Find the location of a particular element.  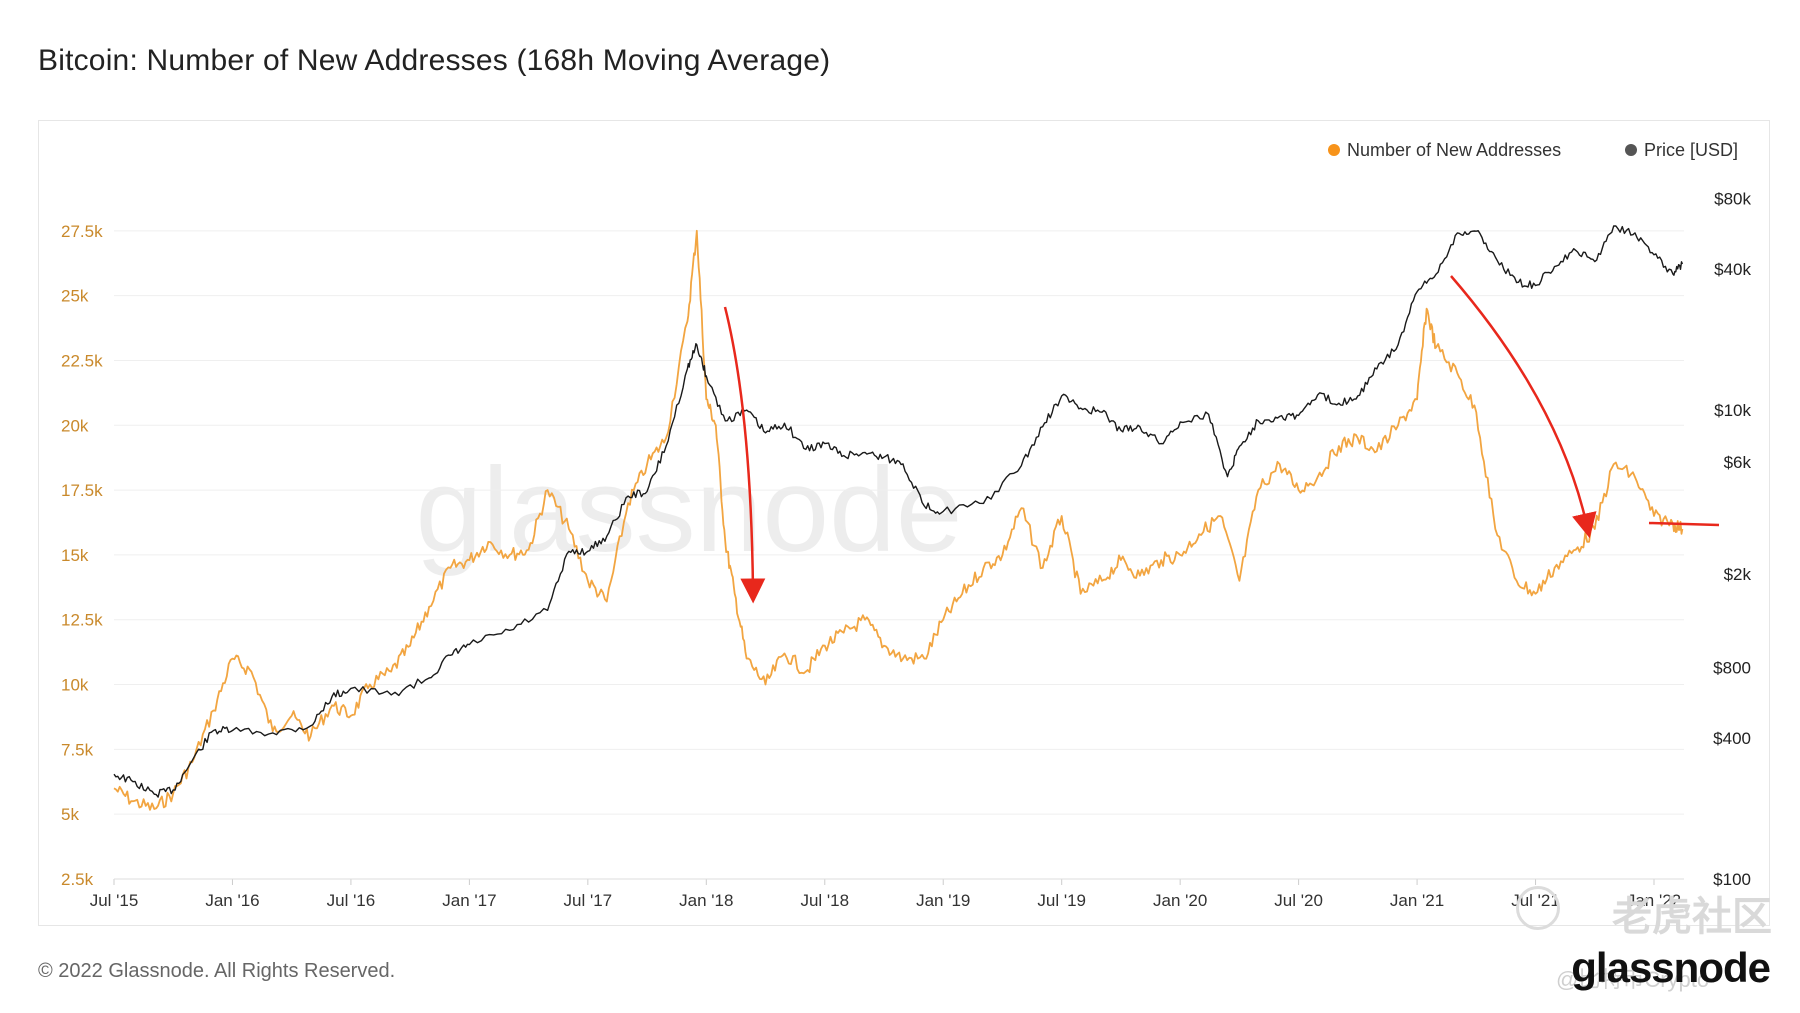

x-tick-label: Jul '16 is located at coordinates (351, 900).